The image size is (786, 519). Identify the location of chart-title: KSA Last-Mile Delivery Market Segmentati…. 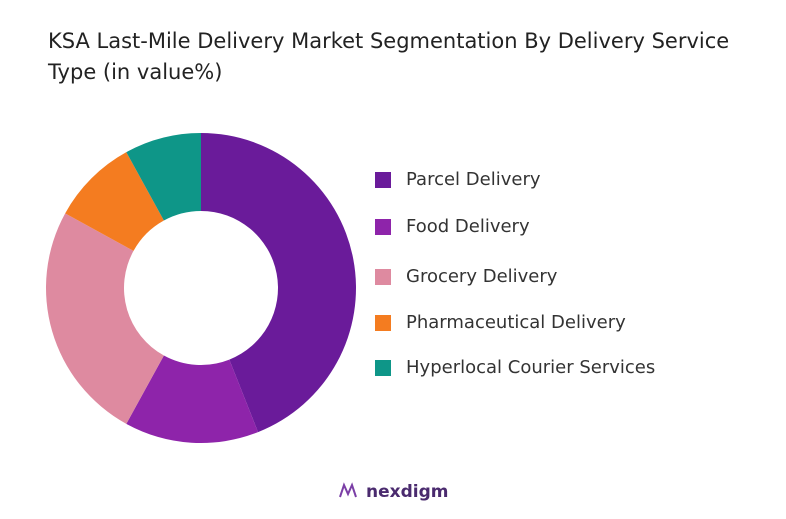
(389, 56).